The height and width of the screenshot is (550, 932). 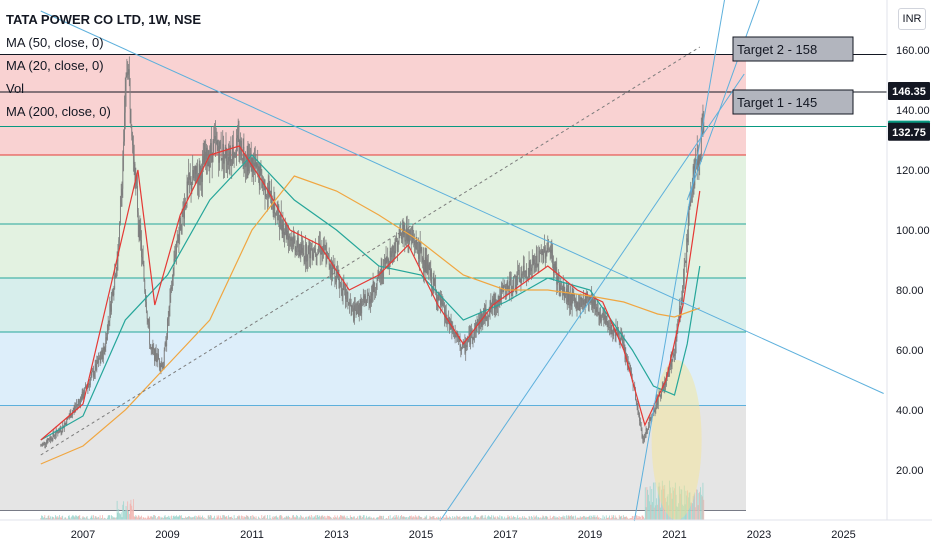 I want to click on target-label-1: Target 2 - 158, so click(x=793, y=49).